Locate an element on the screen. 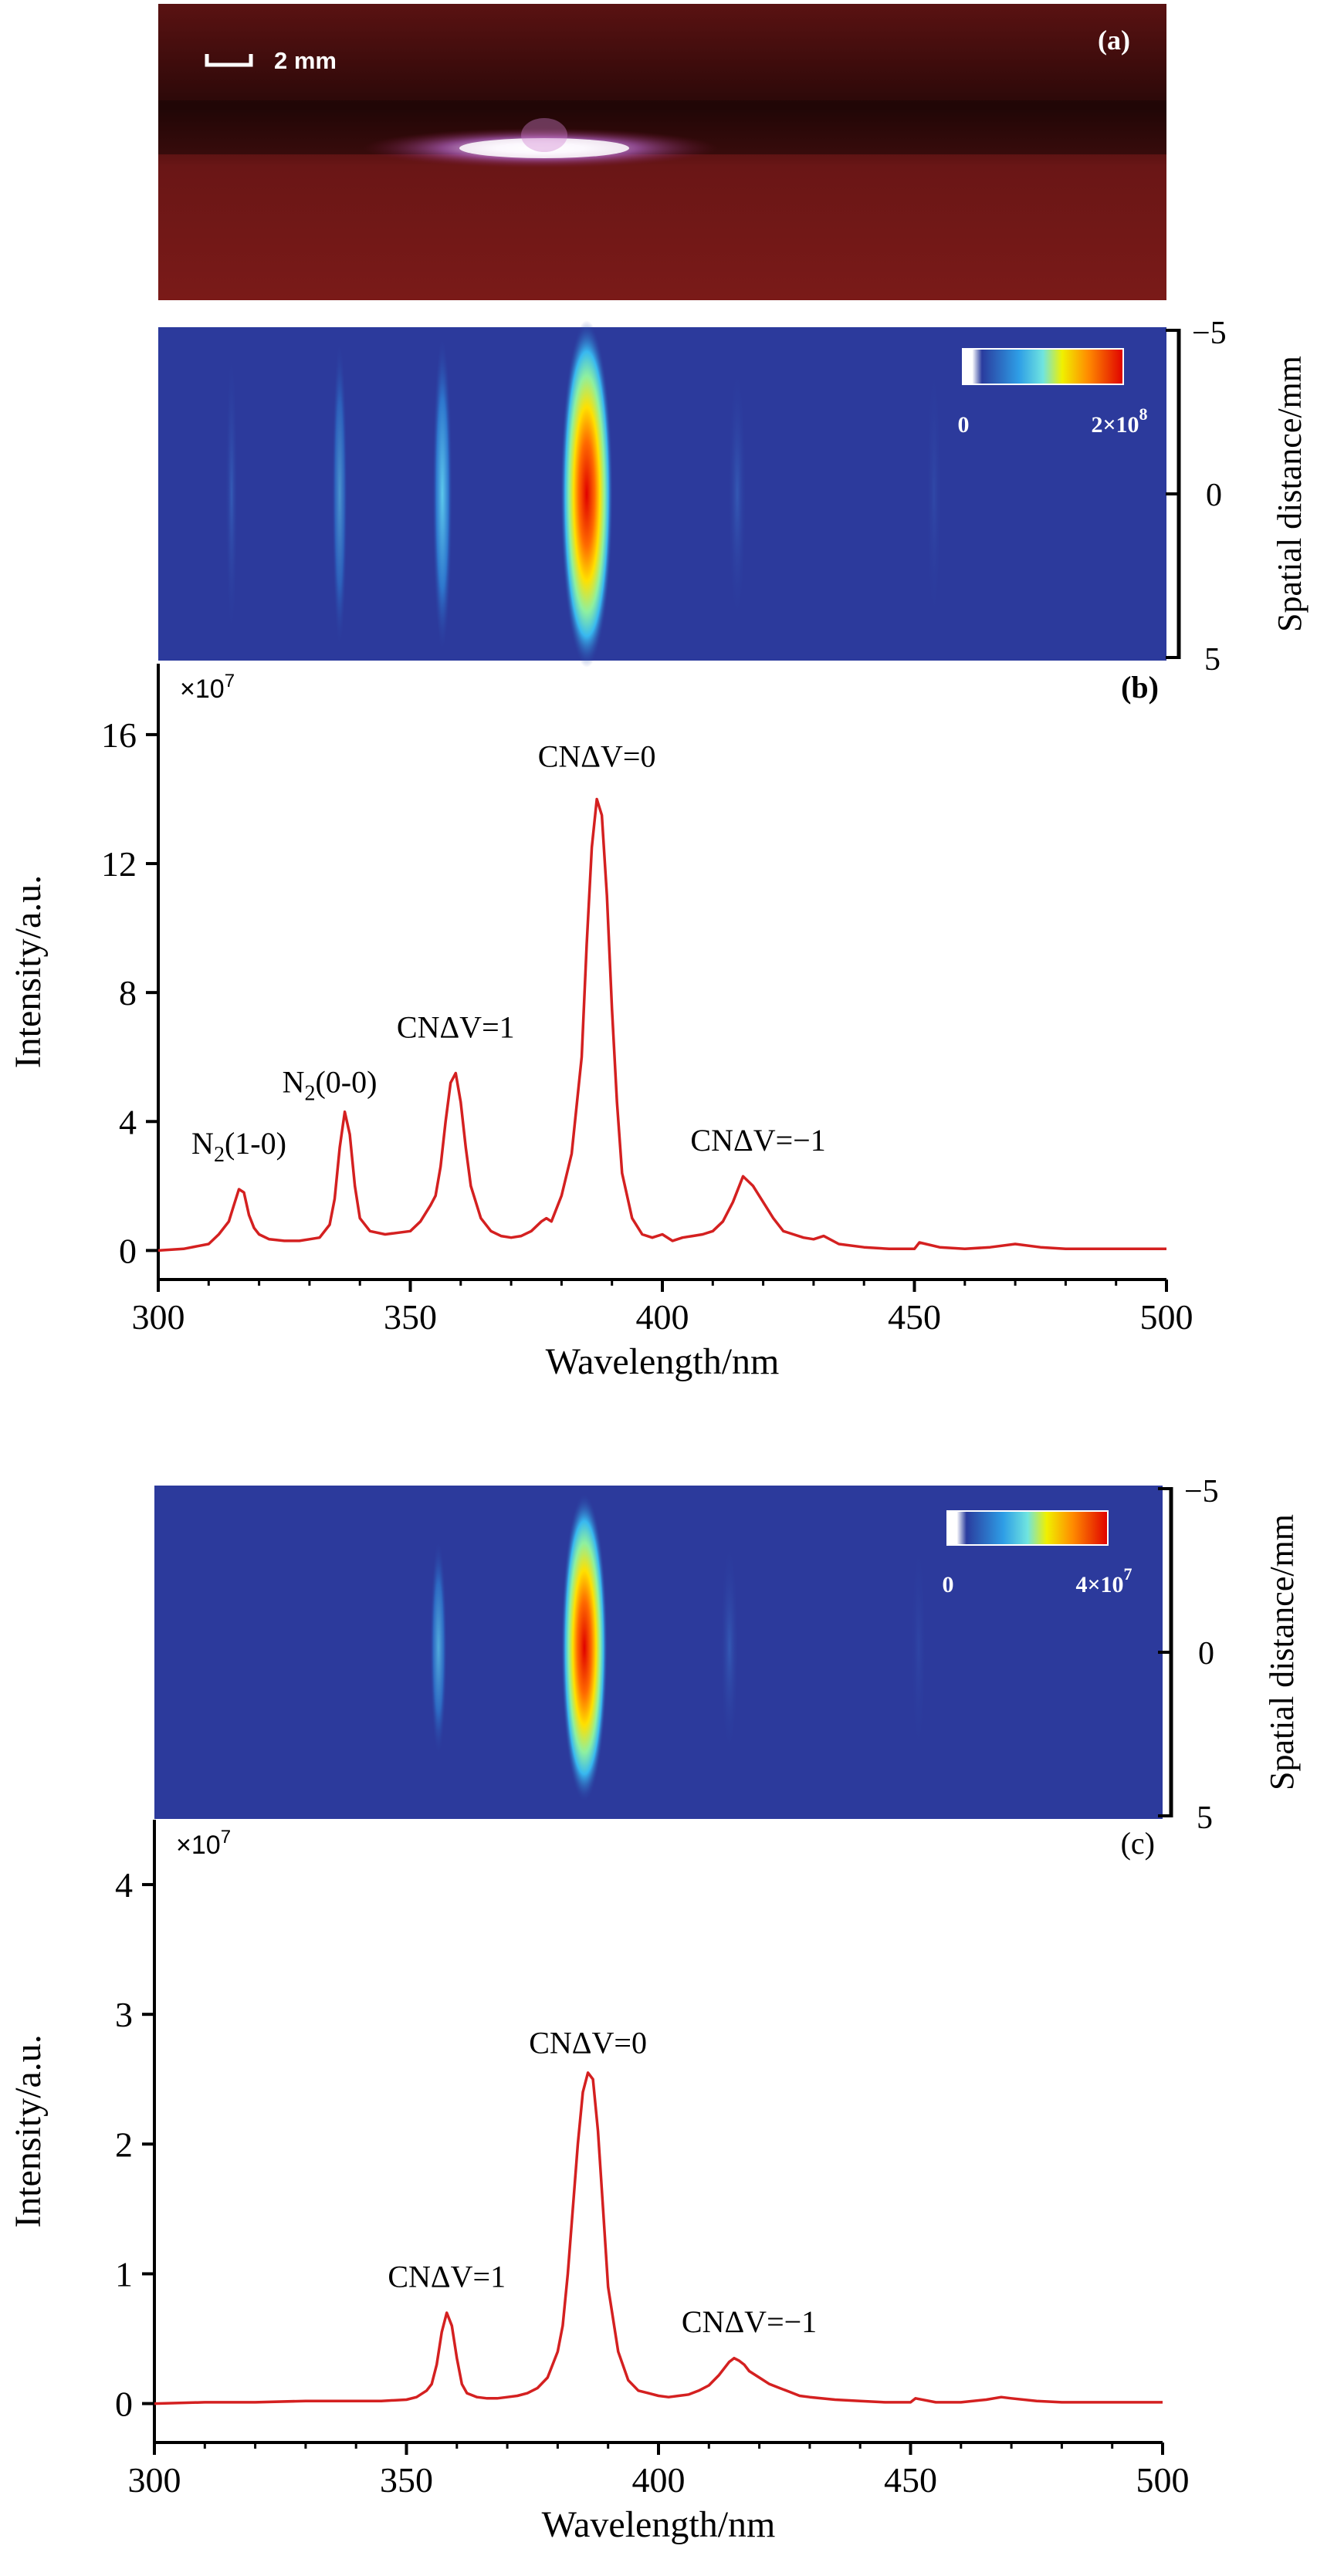  colorbar-c-max: 4×10⁷ is located at coordinates (1103, 1580).